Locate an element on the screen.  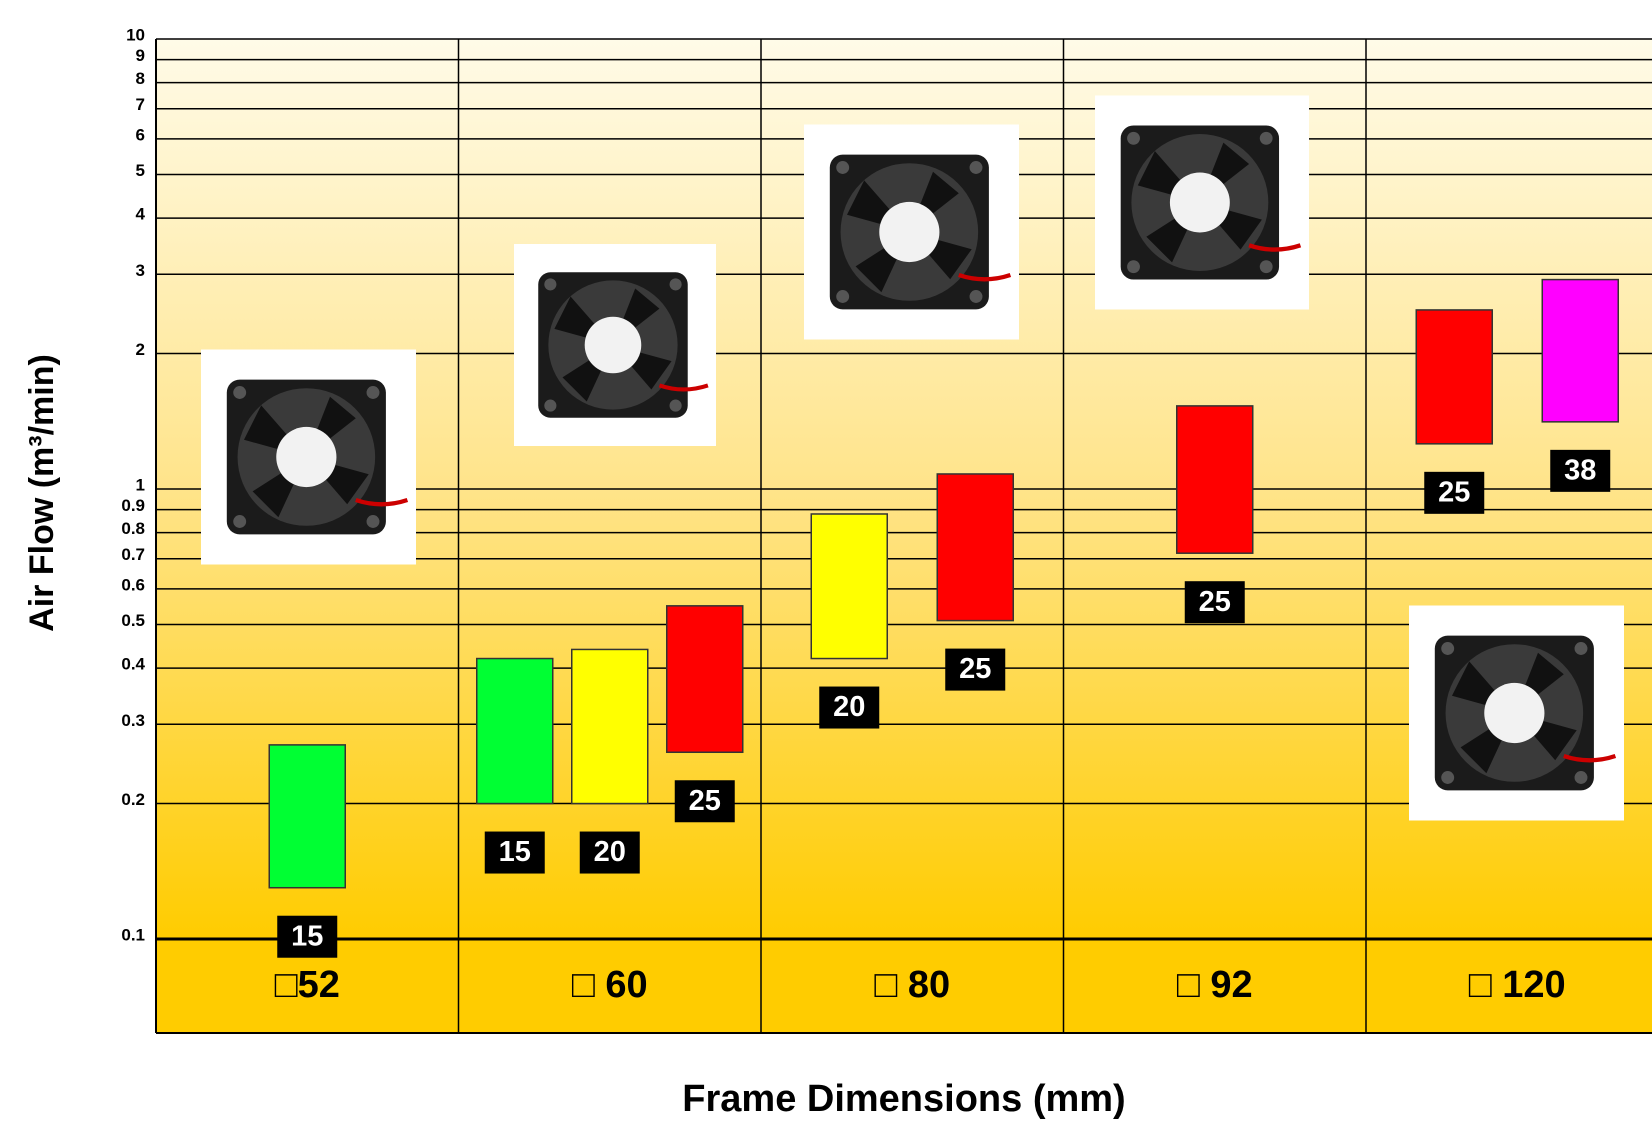
y-tick-label: 0.9 is located at coordinates (133, 505).